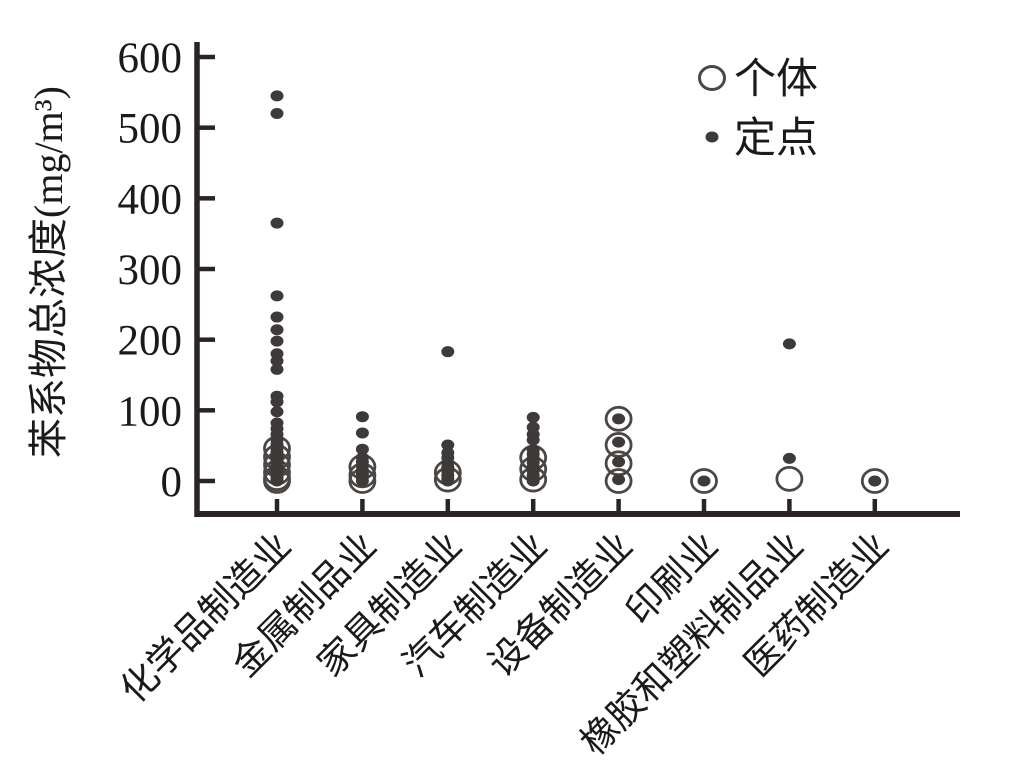 Image resolution: width=1009 pixels, height=761 pixels. What do you see at coordinates (776, 138) in the screenshot?
I see `legend-label-fixed-point: 定点` at bounding box center [776, 138].